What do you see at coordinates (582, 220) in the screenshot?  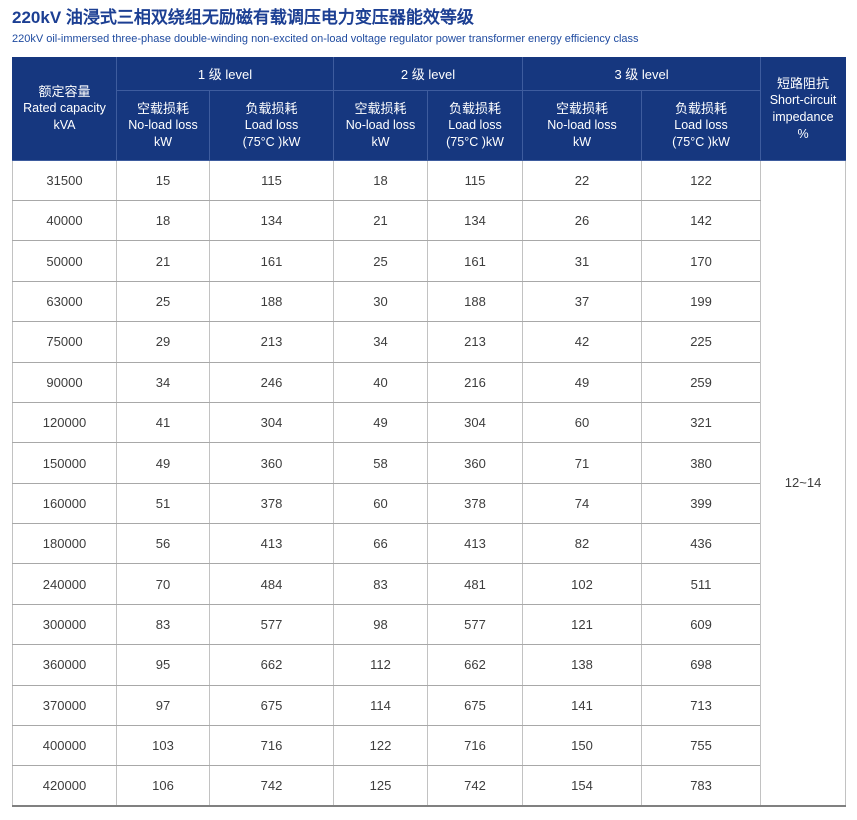 I see `loss-value-cell: 26` at bounding box center [582, 220].